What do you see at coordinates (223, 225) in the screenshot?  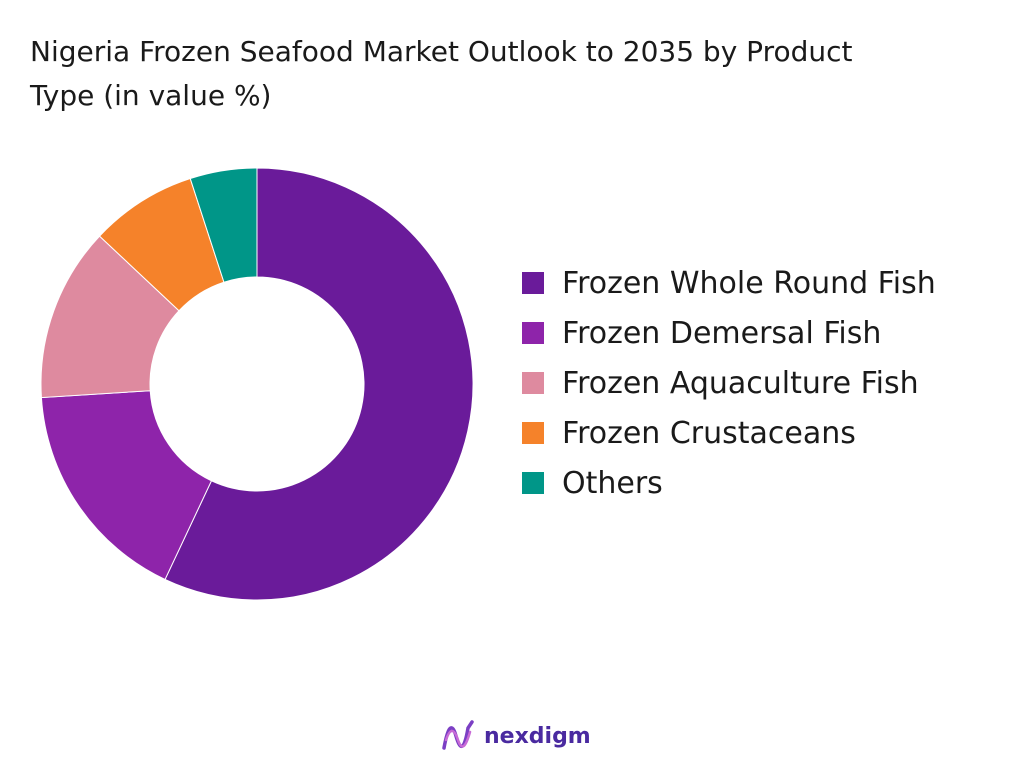 I see `donut-slice-others` at bounding box center [223, 225].